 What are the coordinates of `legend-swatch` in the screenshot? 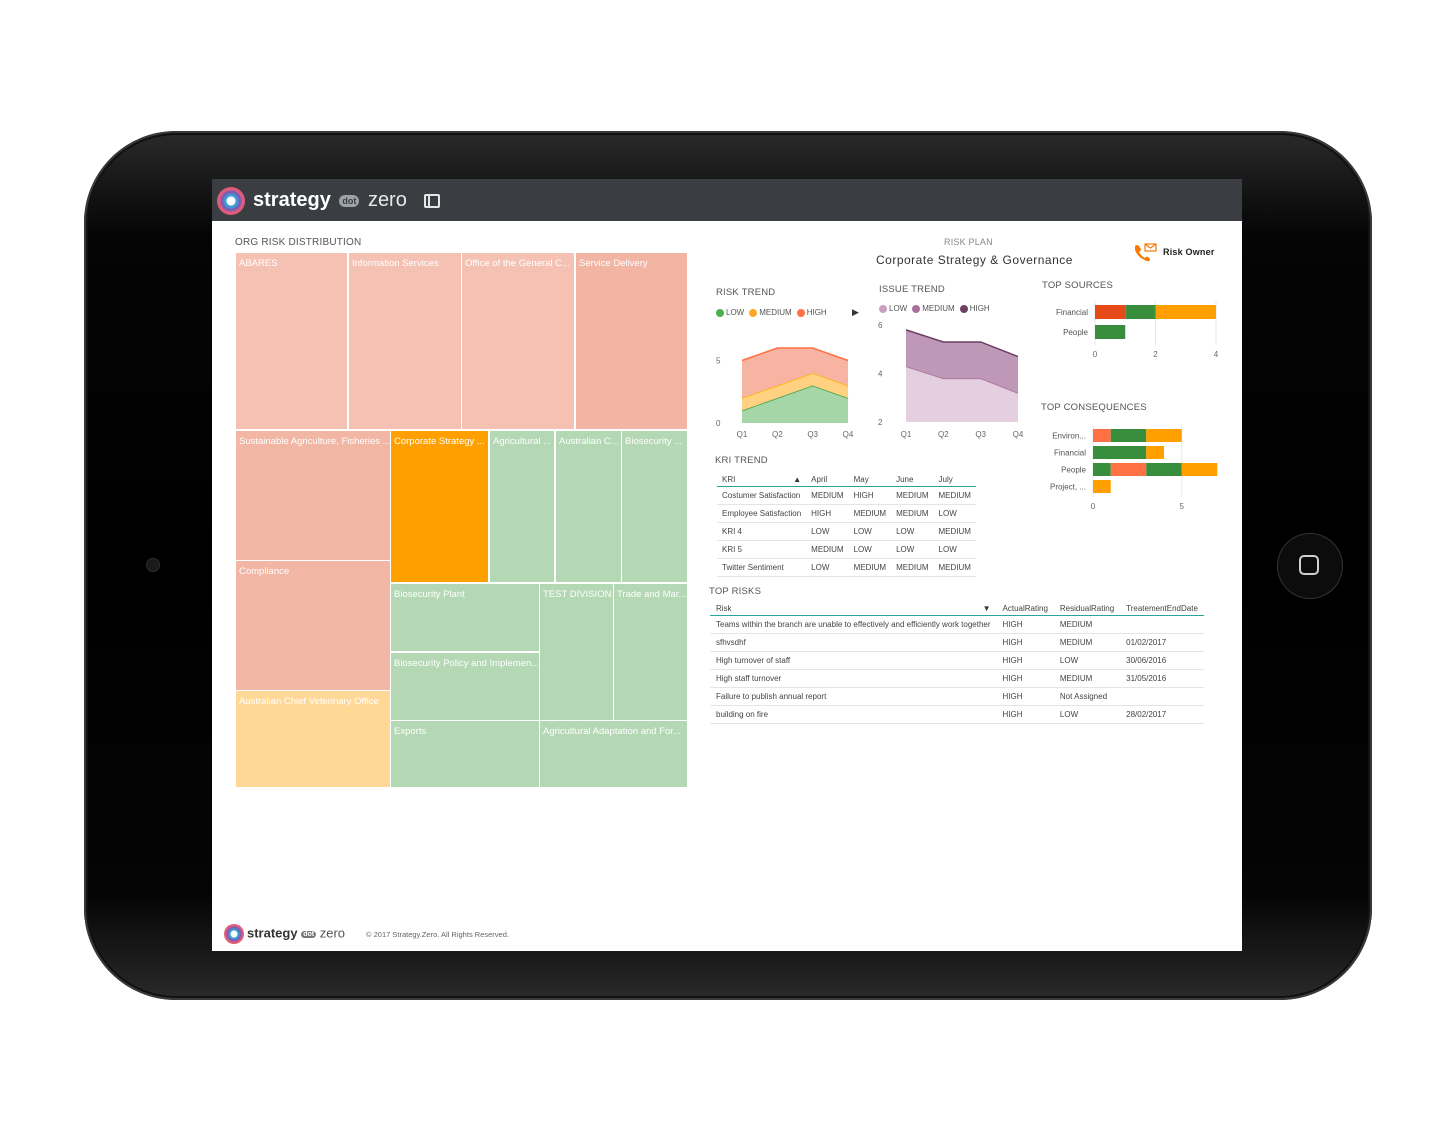 It's located at (720, 312).